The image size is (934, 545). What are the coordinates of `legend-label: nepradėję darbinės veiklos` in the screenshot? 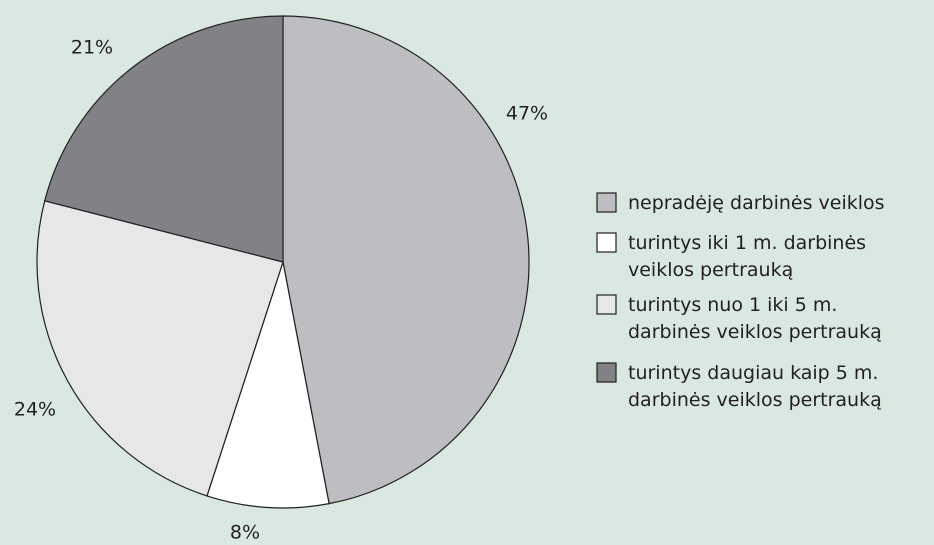 It's located at (756, 203).